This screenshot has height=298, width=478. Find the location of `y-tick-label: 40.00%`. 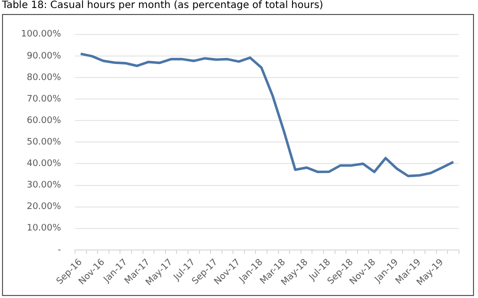

y-tick-label: 40.00% is located at coordinates (44, 164).